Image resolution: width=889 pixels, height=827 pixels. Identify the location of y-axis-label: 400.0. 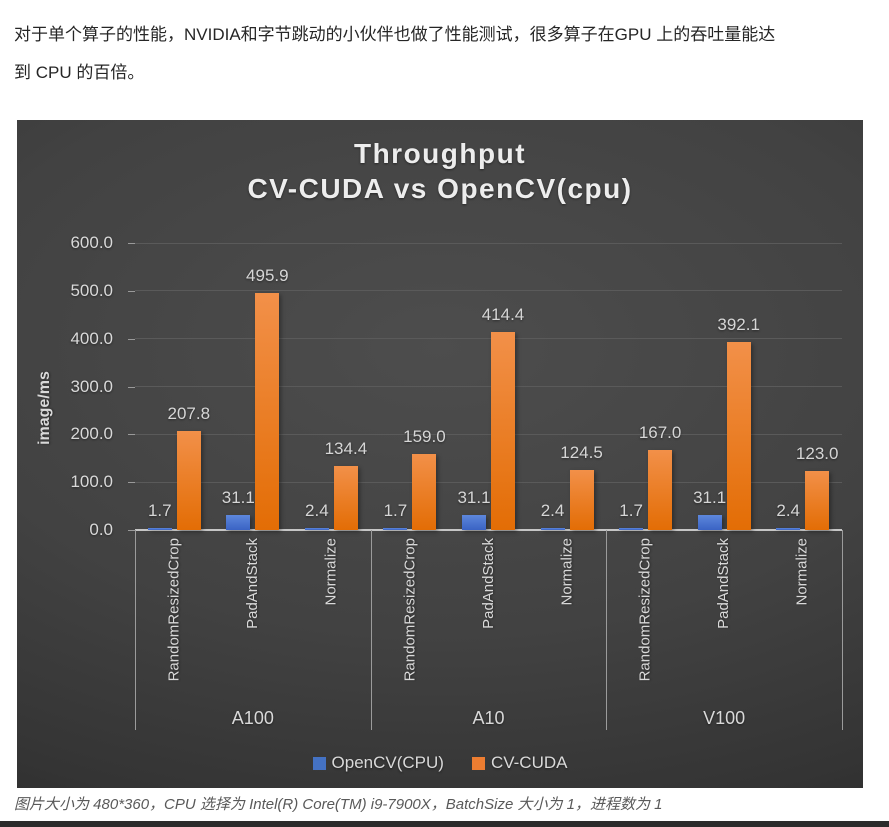
(91, 338).